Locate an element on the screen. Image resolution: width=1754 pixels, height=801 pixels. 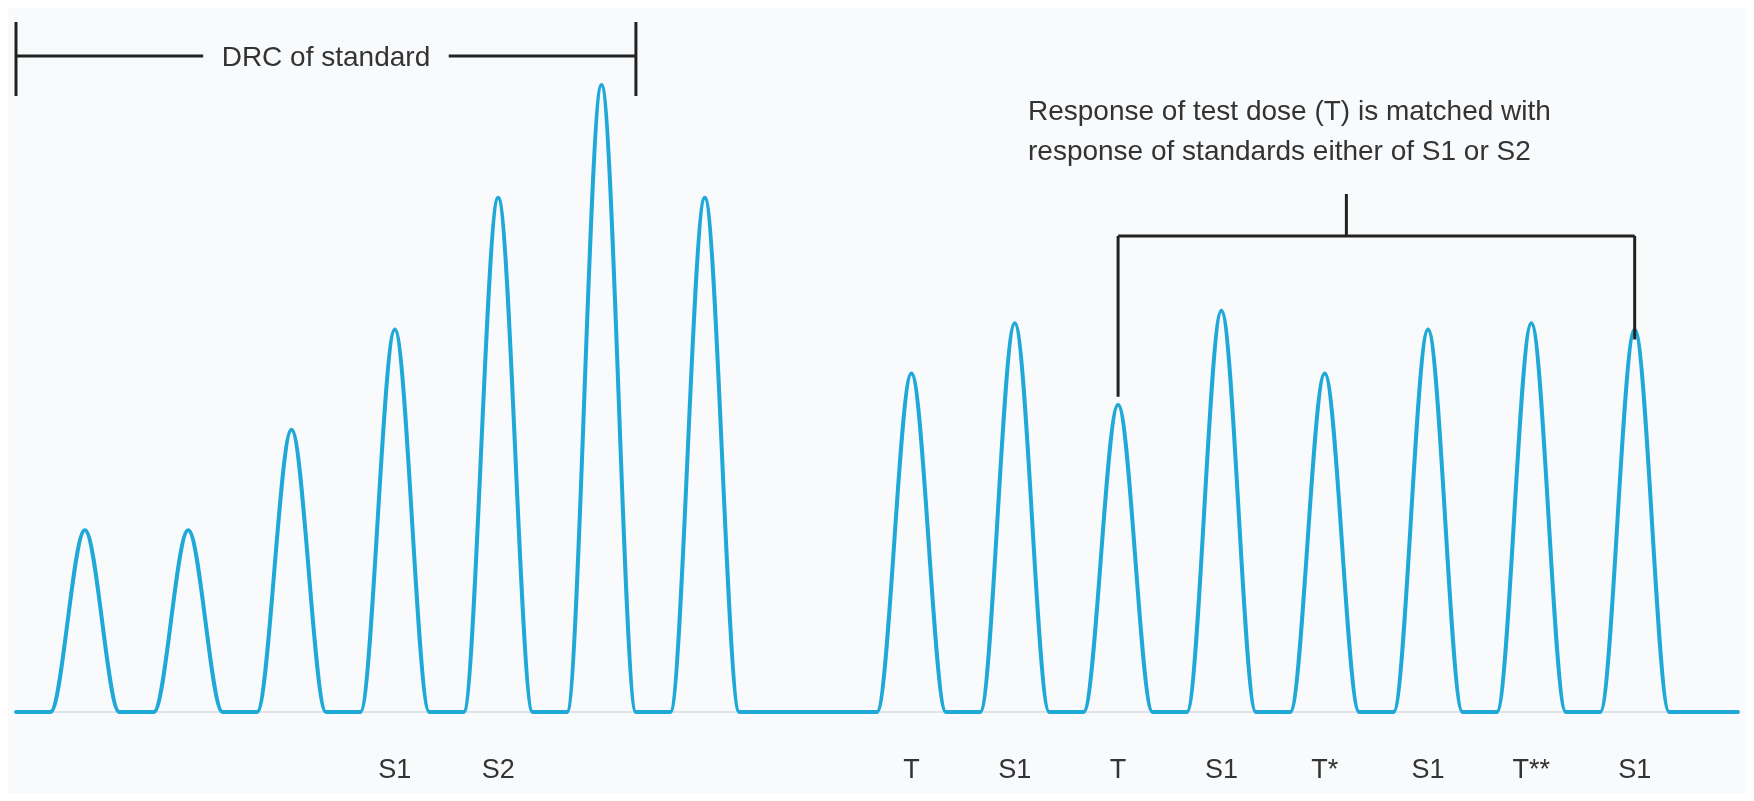
annotation: Response of test dose (T) is matched with response of standards either of S1 or S2 is located at coordinates (1289, 130).